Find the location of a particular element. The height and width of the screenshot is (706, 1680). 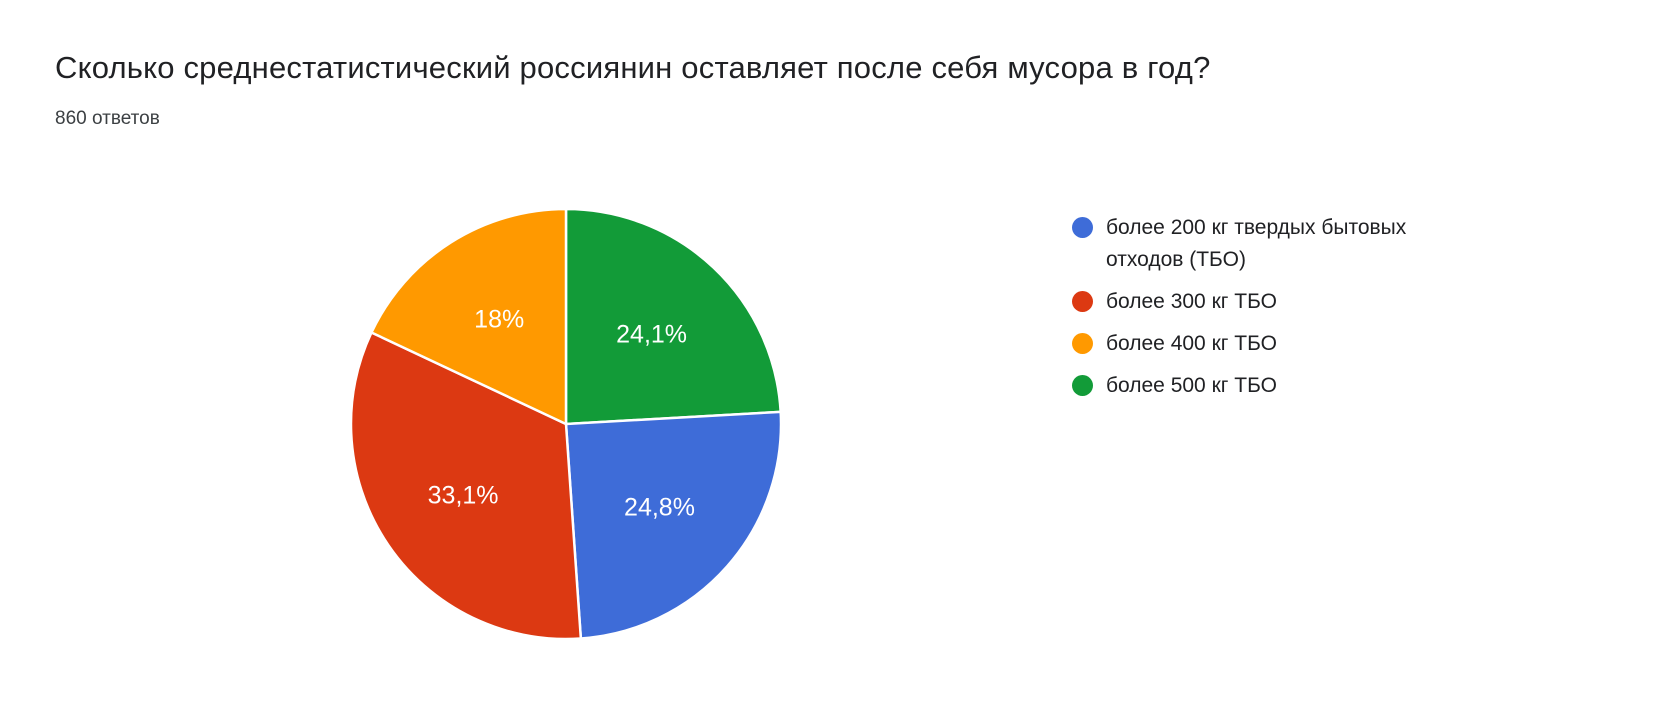

legend-item: более 500 кг ТБО is located at coordinates (1256, 386).